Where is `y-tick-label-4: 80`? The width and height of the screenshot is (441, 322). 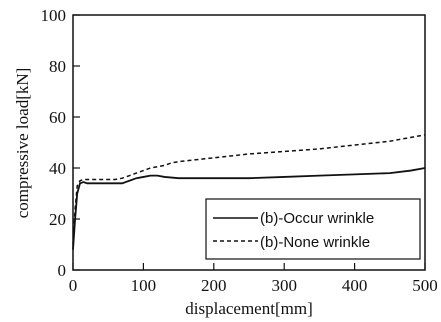 y-tick-label-4: 80 is located at coordinates (57, 66).